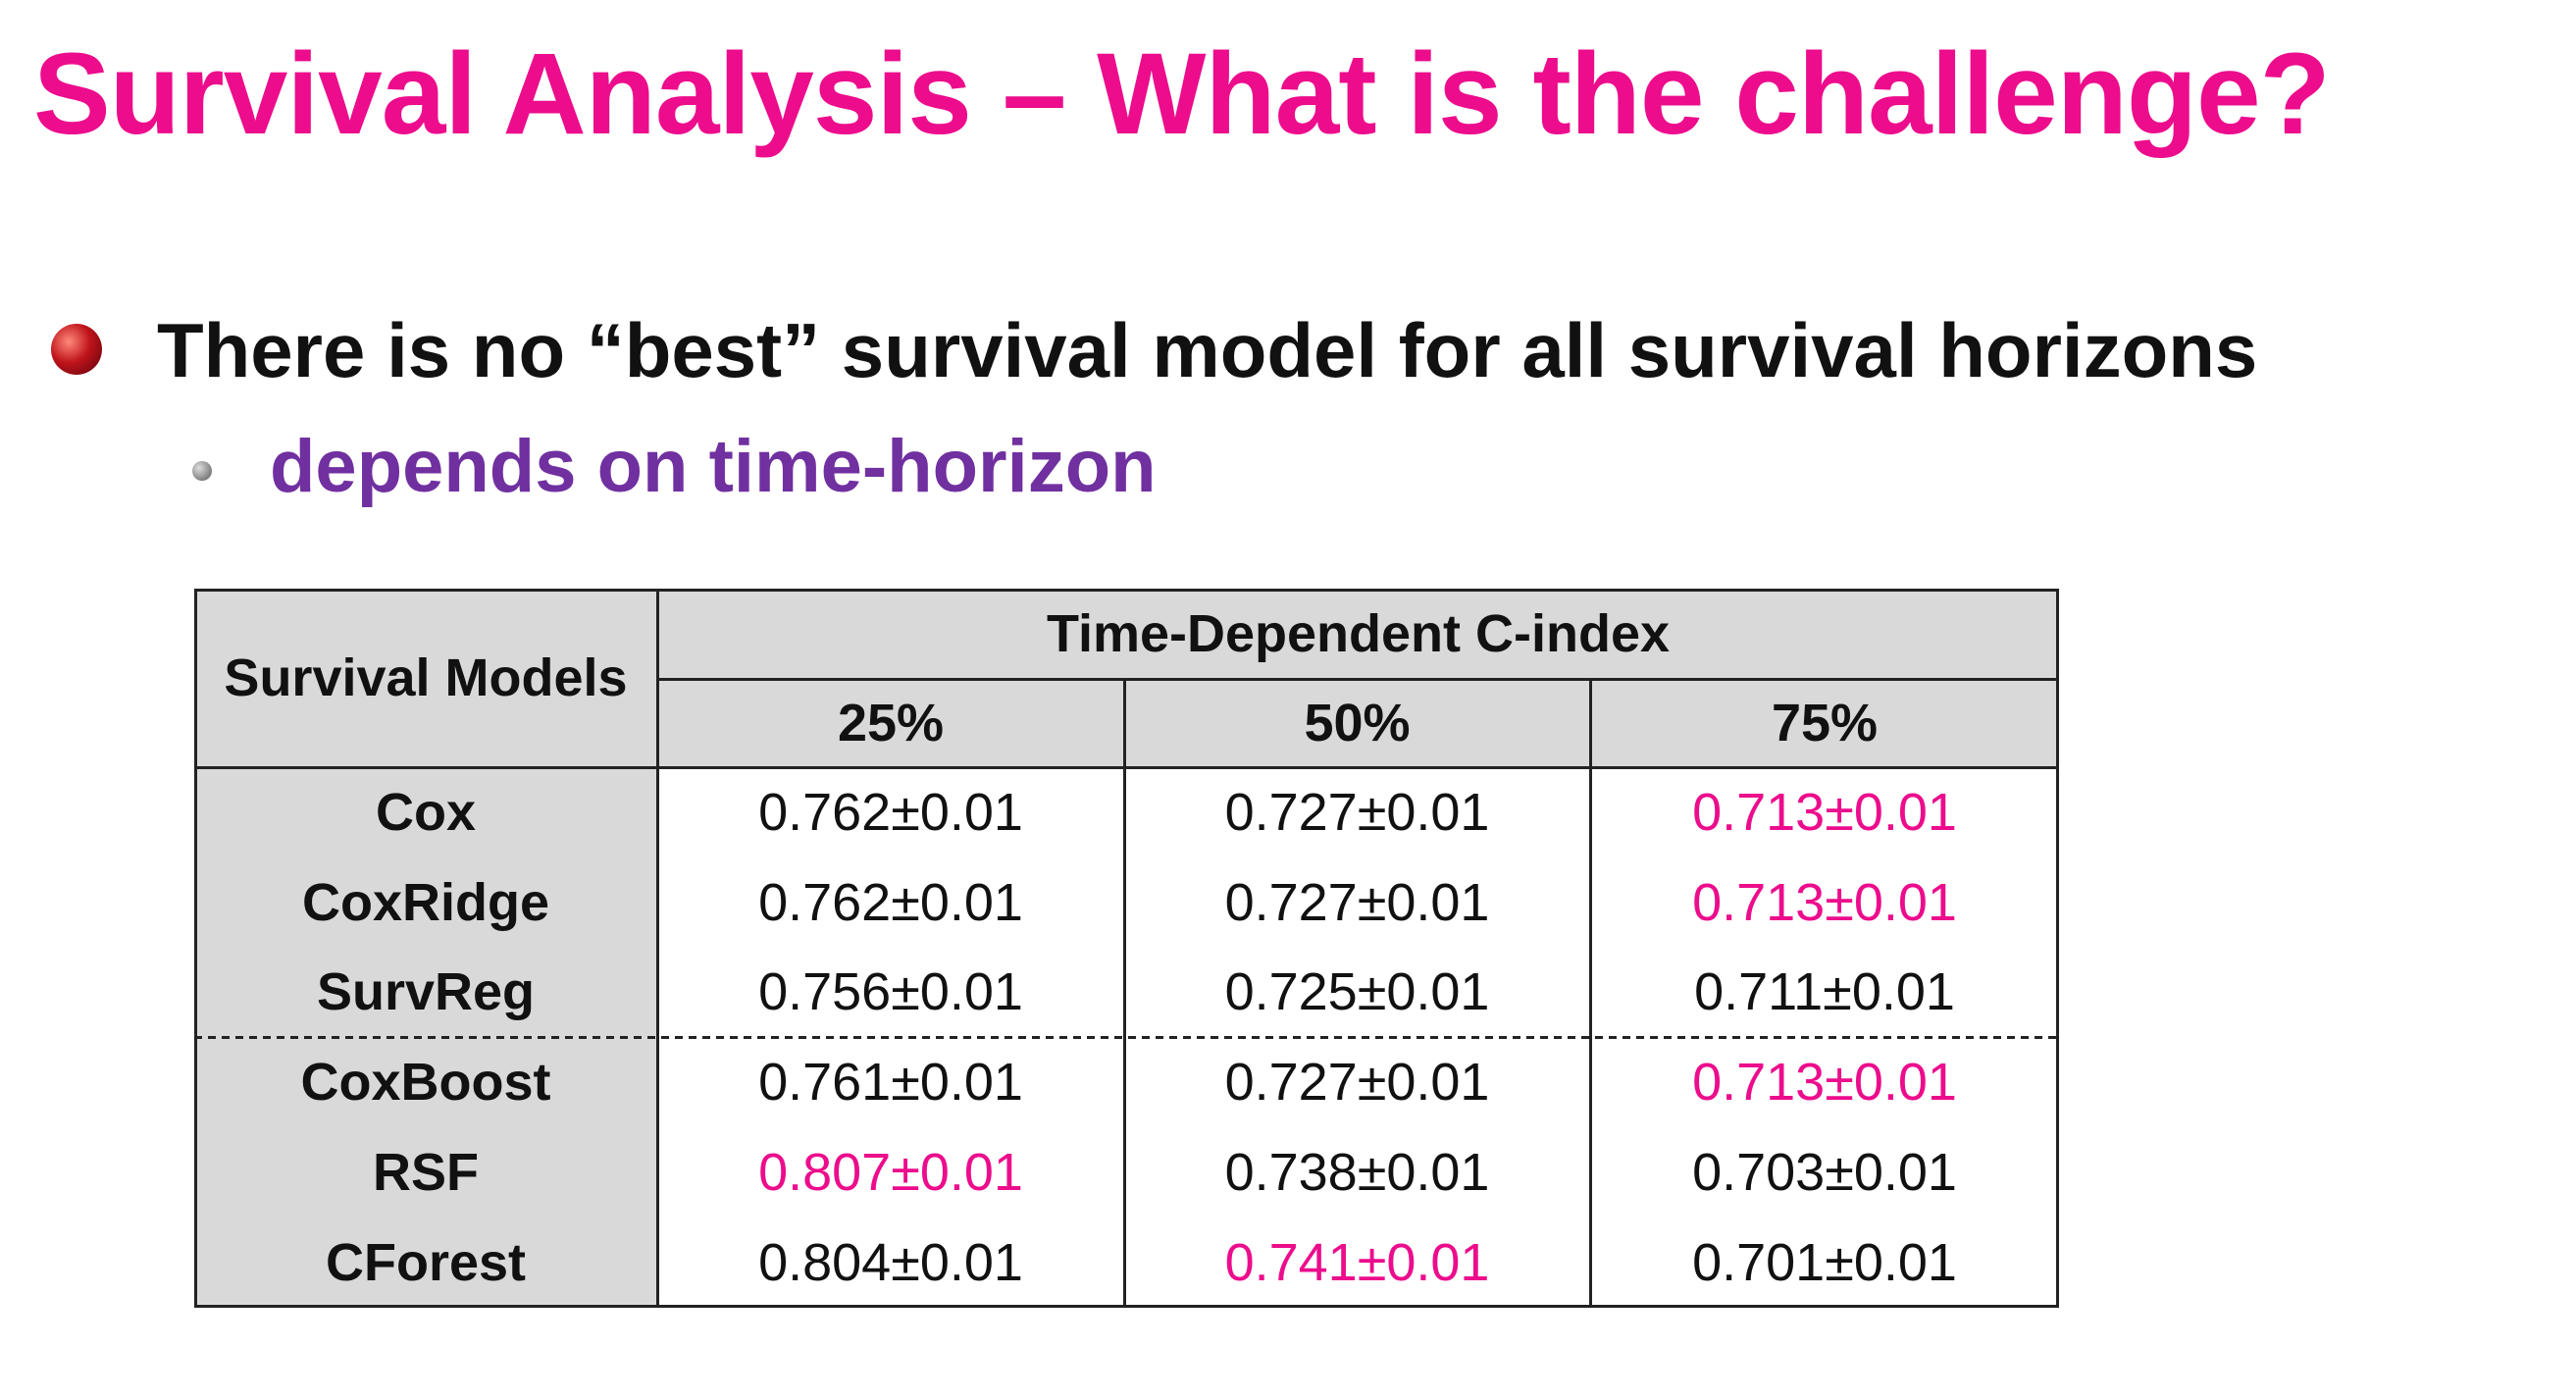 This screenshot has height=1399, width=2576. What do you see at coordinates (1357, 1173) in the screenshot?
I see `table-cell: 0.738±0.01` at bounding box center [1357, 1173].